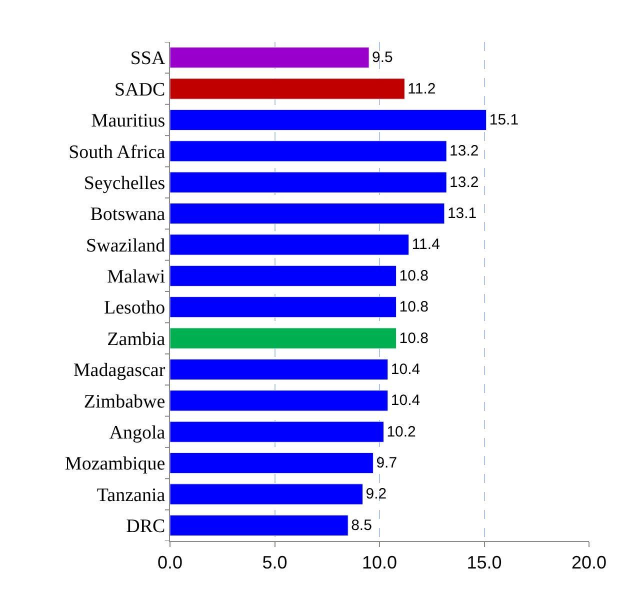 The image size is (639, 603). Describe the element at coordinates (115, 464) in the screenshot. I see `y-tick-label: Mozambique` at that location.